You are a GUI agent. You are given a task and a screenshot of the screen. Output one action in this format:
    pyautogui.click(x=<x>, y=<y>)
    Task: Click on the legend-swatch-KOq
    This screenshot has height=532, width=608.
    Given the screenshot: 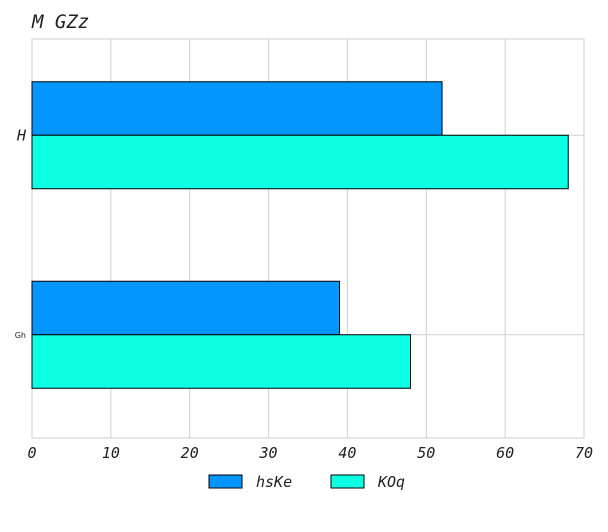 What is the action you would take?
    pyautogui.click(x=347, y=481)
    